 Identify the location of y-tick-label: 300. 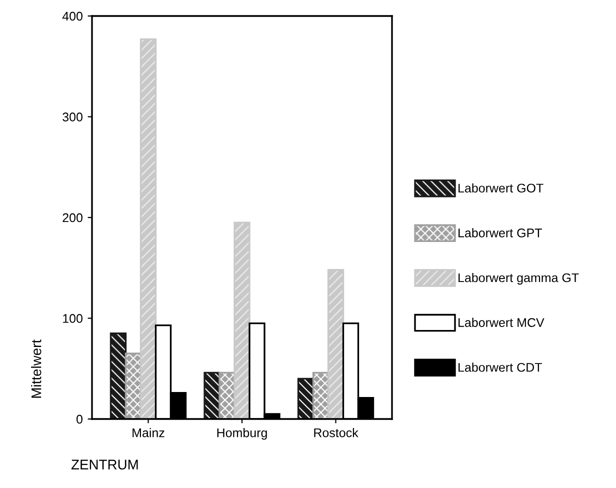
(72, 117).